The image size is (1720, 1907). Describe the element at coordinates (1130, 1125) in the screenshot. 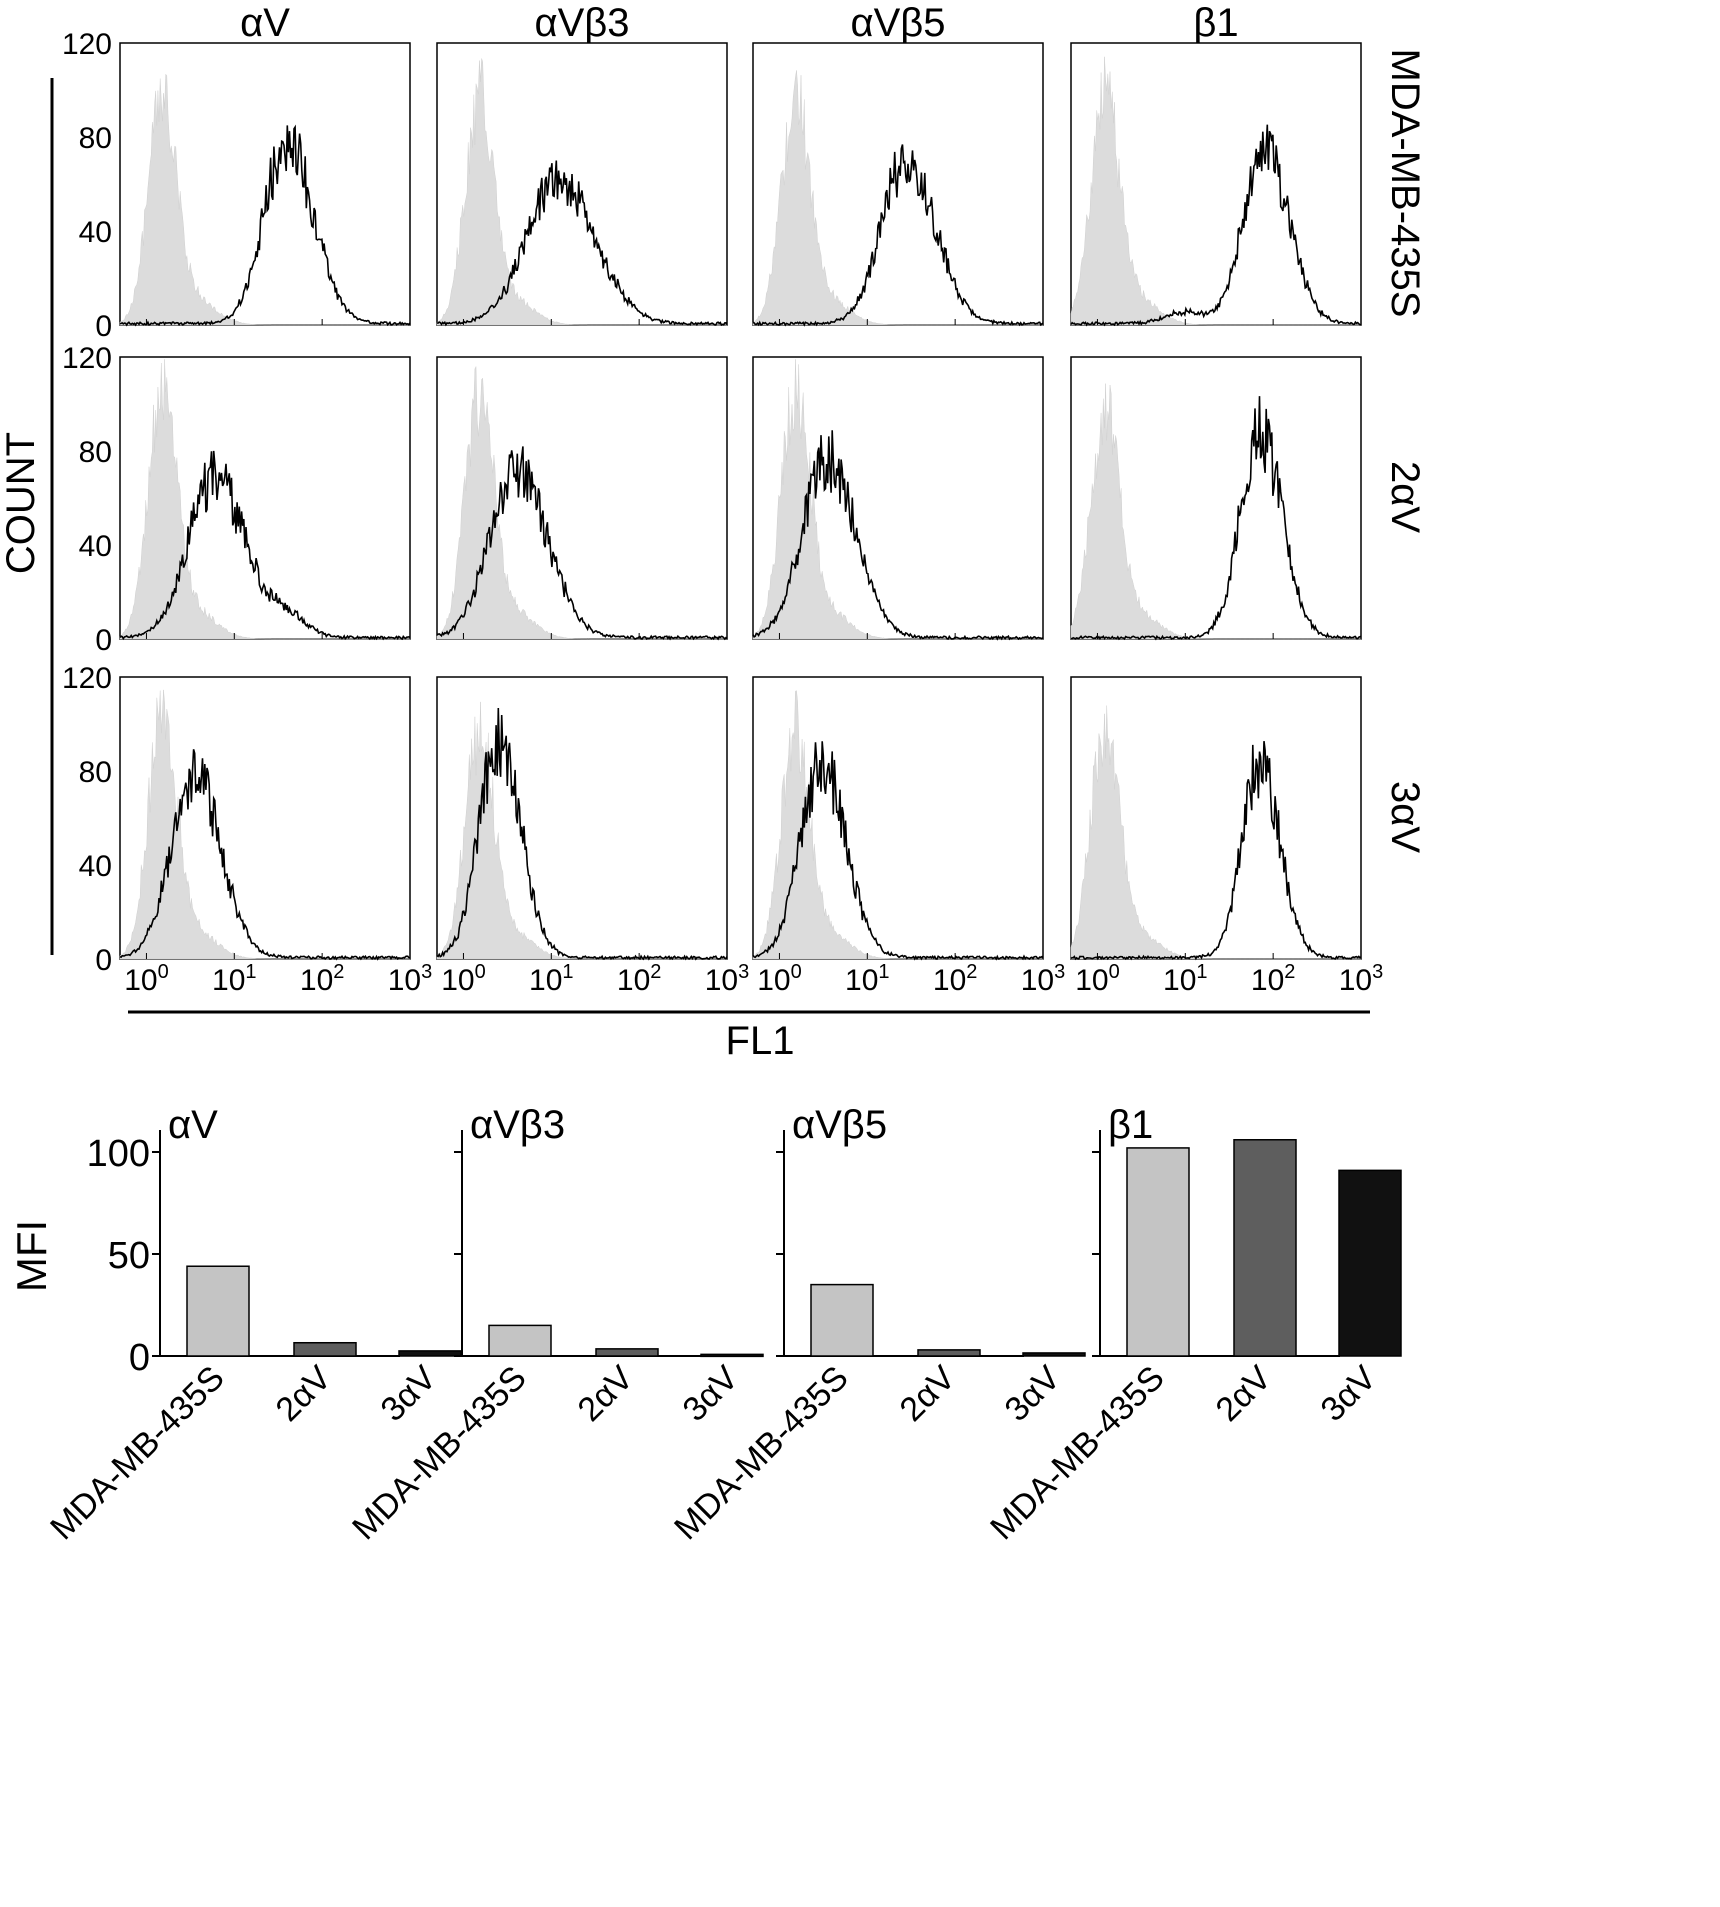

I see `bar-panel-title: β1` at that location.